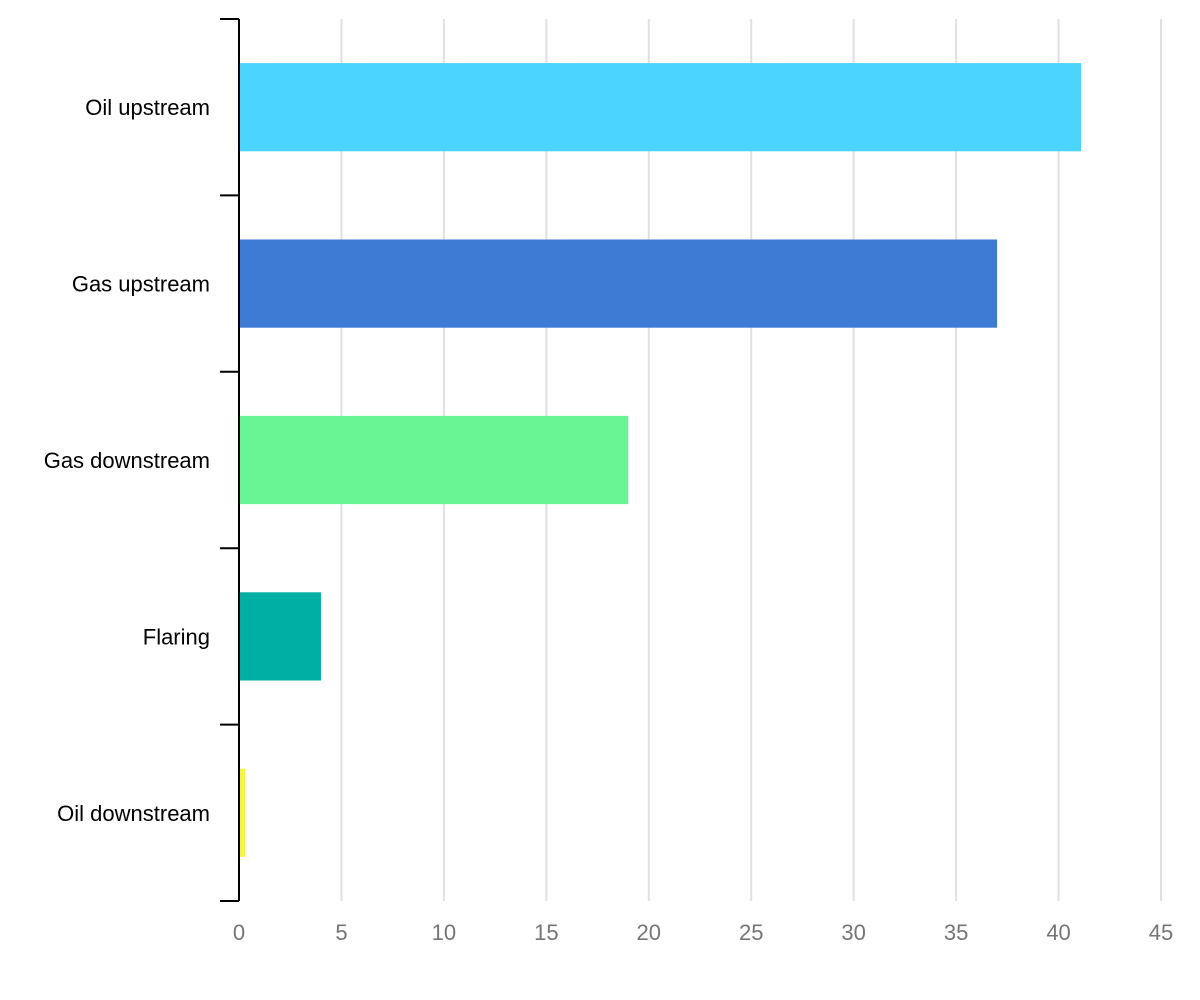 The width and height of the screenshot is (1200, 1000). I want to click on x-tick-label: 0, so click(239, 932).